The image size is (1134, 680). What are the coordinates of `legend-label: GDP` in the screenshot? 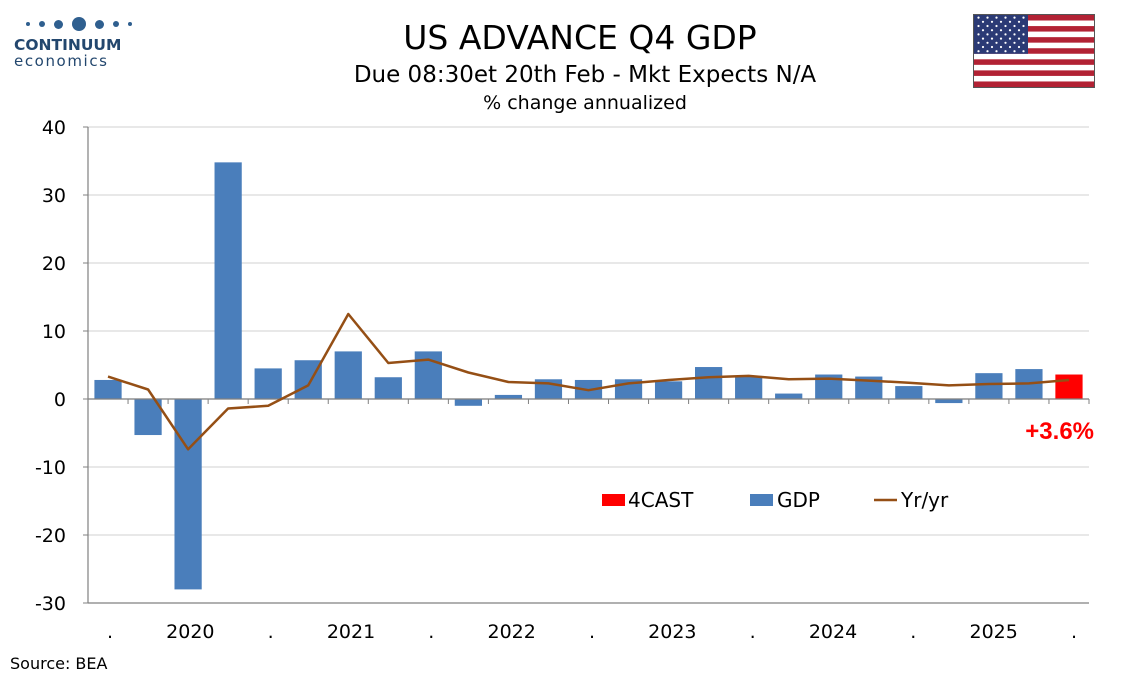 It's located at (798, 500).